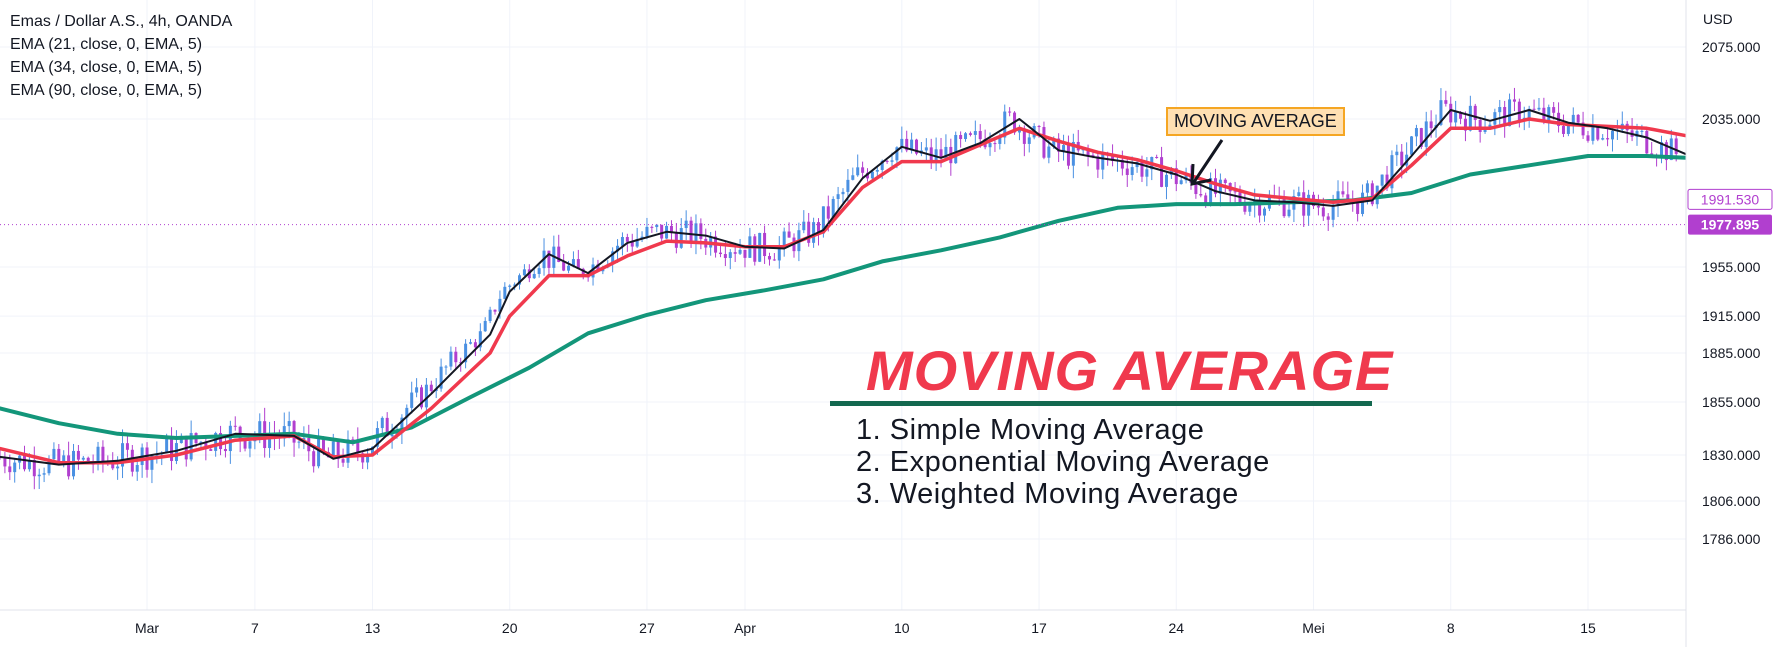 This screenshot has height=652, width=1776. What do you see at coordinates (373, 628) in the screenshot?
I see `x-tick-label: 13` at bounding box center [373, 628].